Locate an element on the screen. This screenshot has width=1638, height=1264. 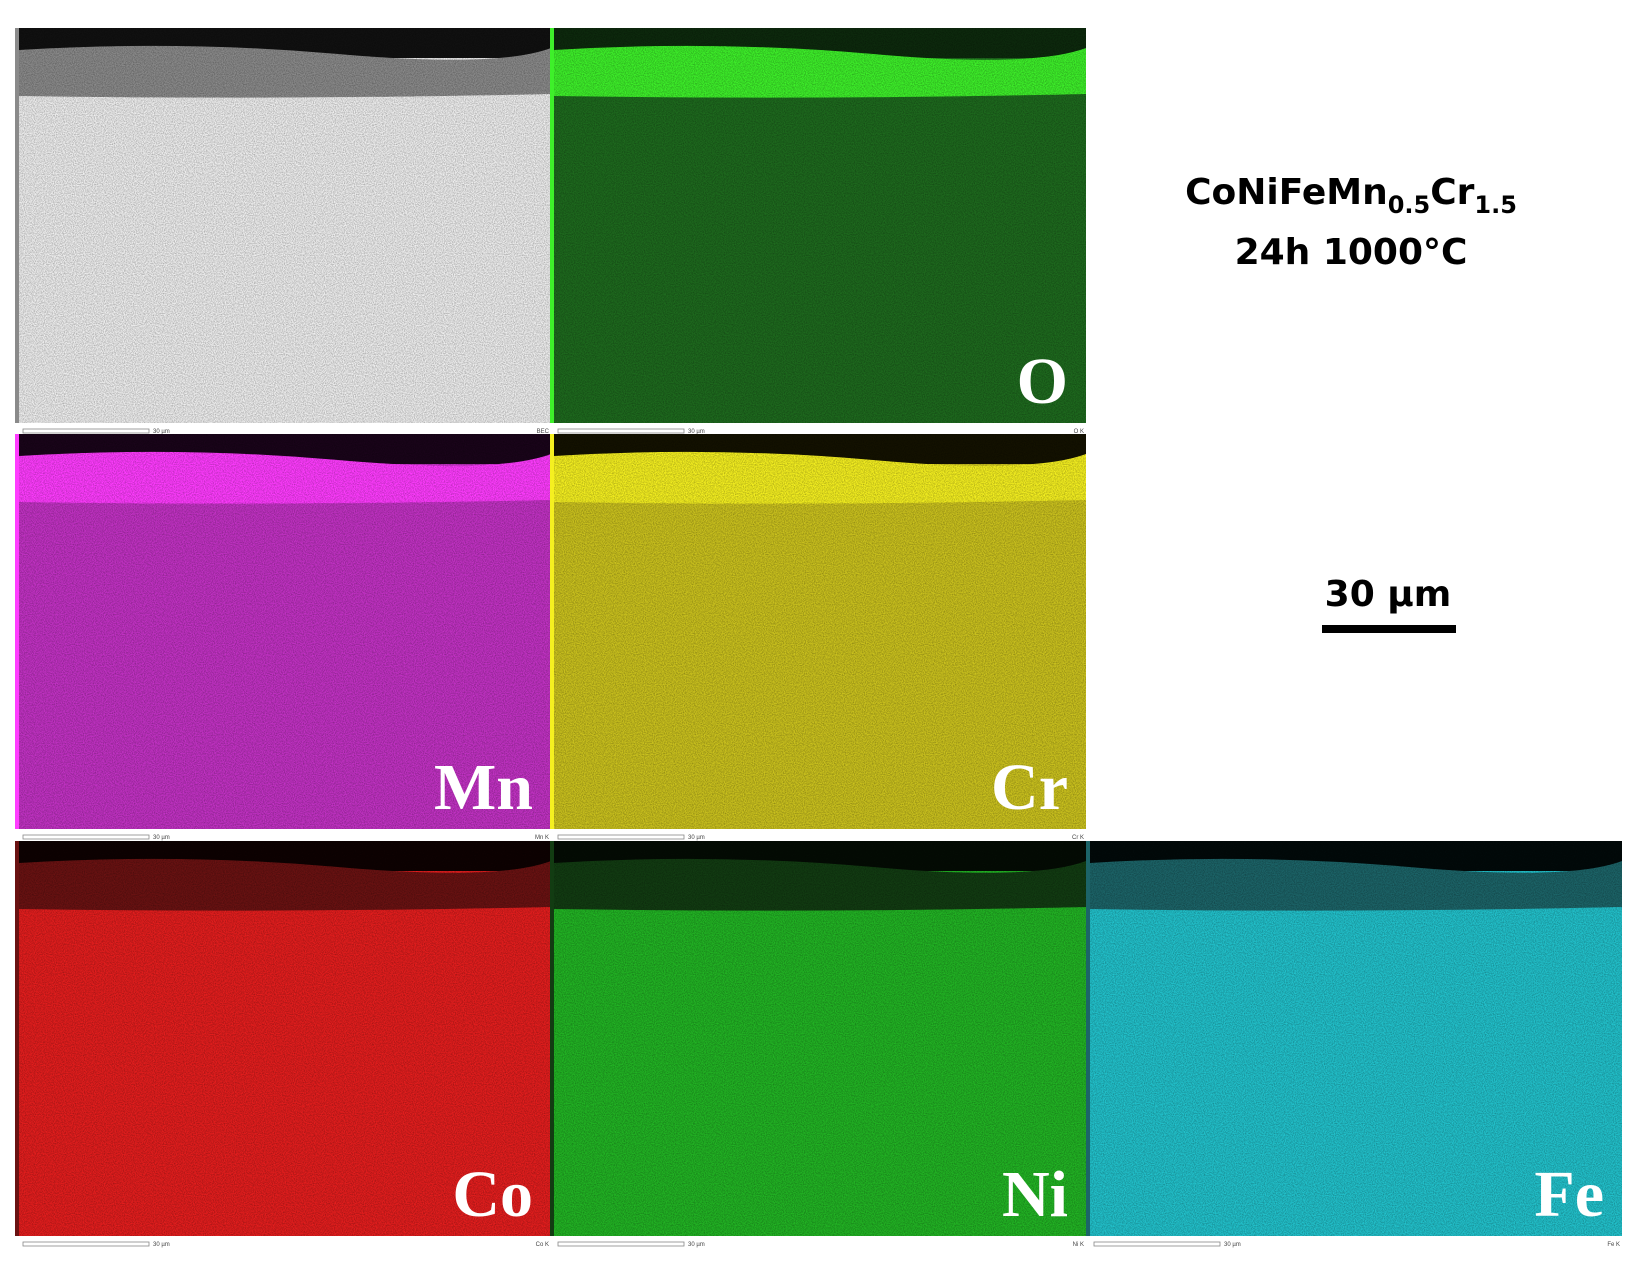
eds-map: Mn 30 µm Mn K is located at coordinates (283, 637).